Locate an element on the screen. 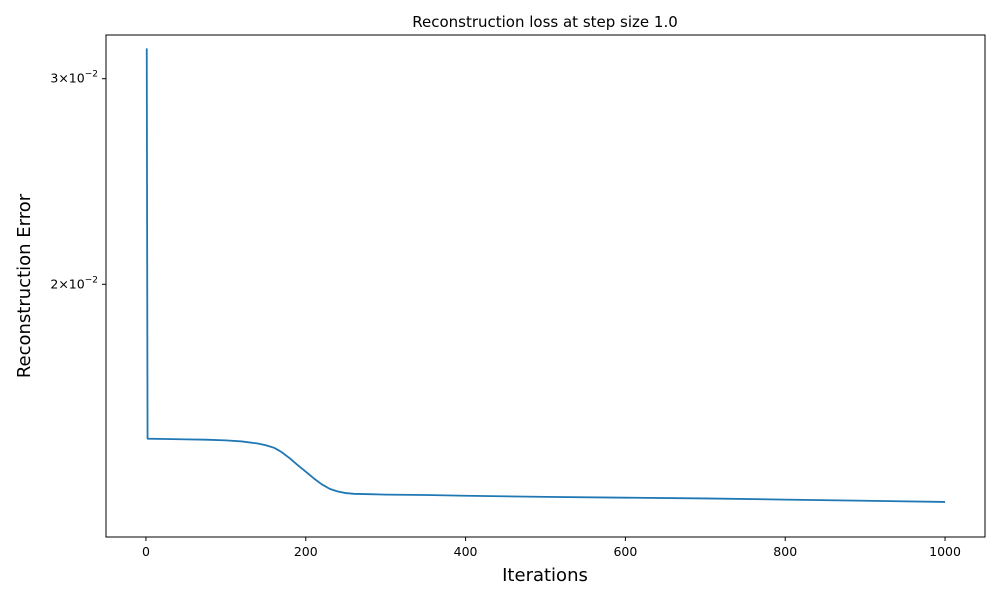  x-tick-label: 1000 is located at coordinates (945, 551).